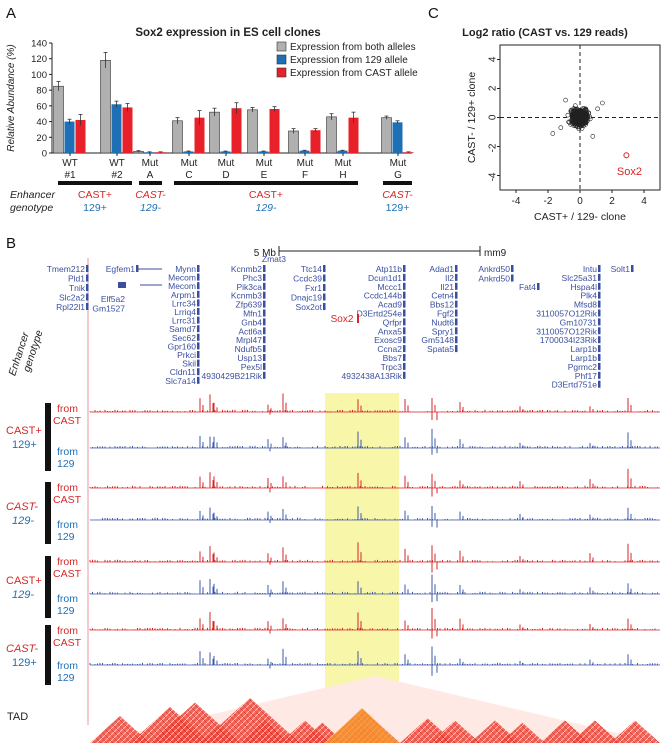 The image size is (671, 743). I want to click on gene-label: Arpm1, so click(183, 295).